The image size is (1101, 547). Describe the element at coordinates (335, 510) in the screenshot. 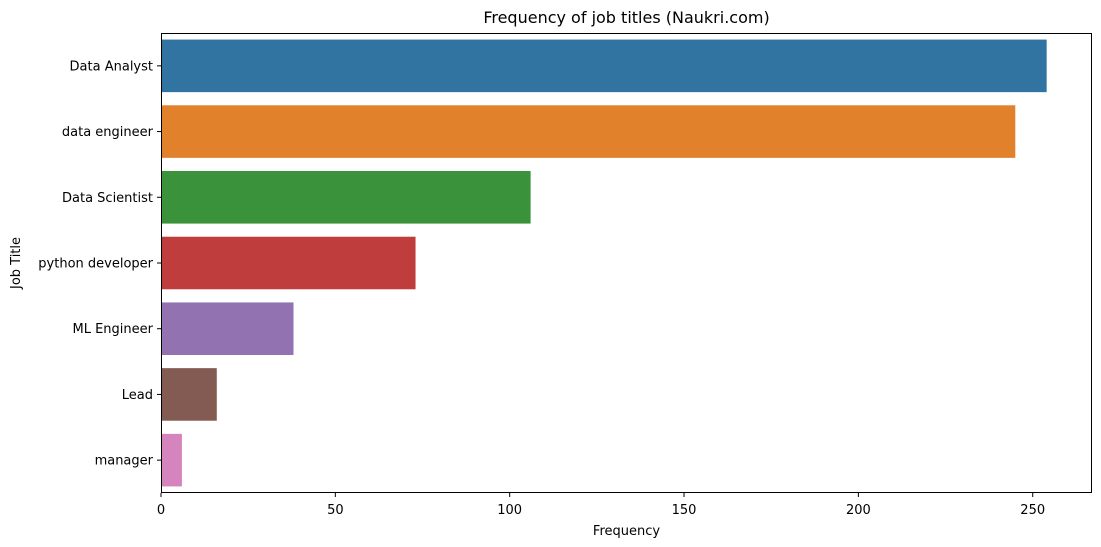

I see `x-tick-label: 50` at that location.